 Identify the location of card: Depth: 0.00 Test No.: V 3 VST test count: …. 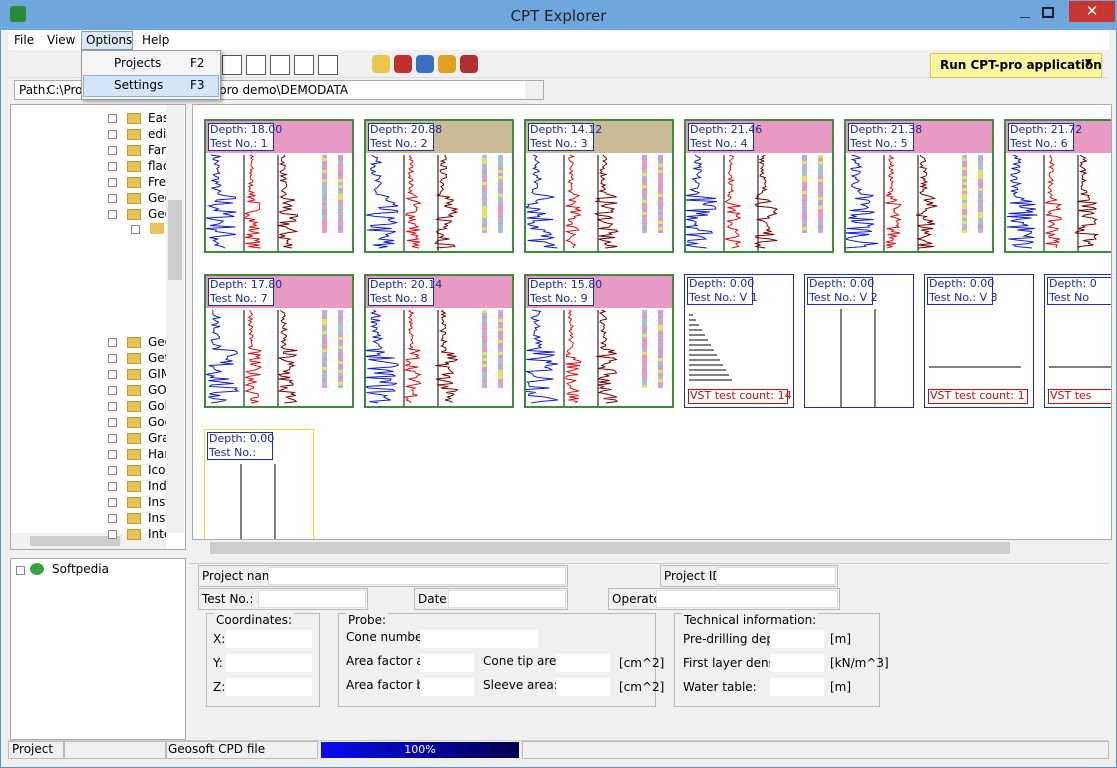
(979, 341).